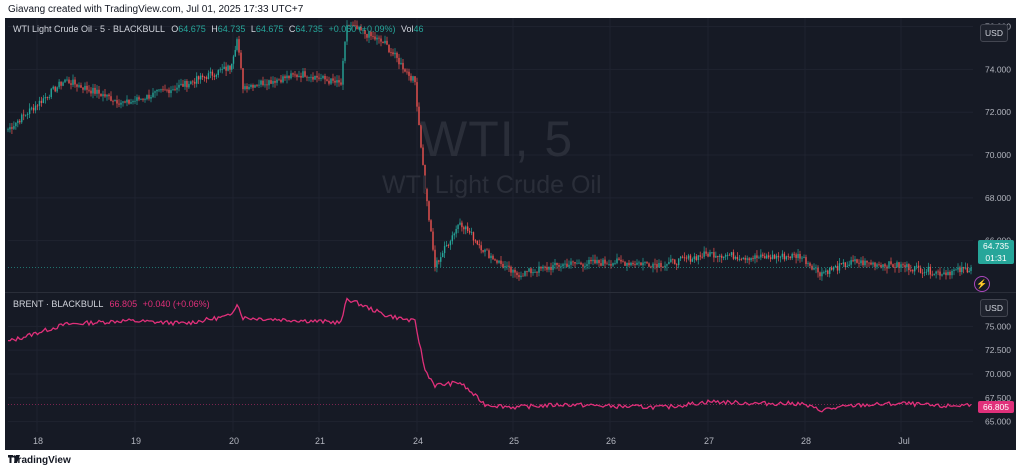  Describe the element at coordinates (514, 441) in the screenshot. I see `x-tick-label: 25` at that location.